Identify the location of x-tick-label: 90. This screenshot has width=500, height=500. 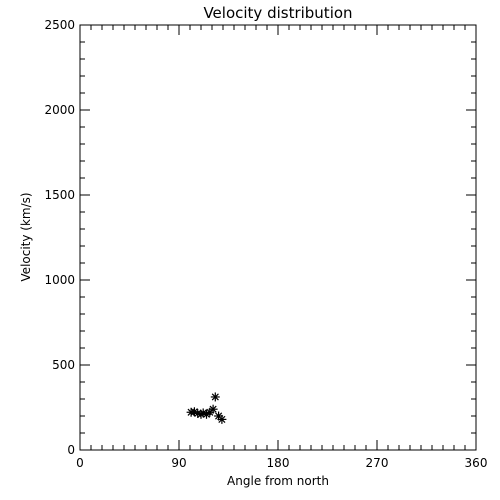
(178, 463).